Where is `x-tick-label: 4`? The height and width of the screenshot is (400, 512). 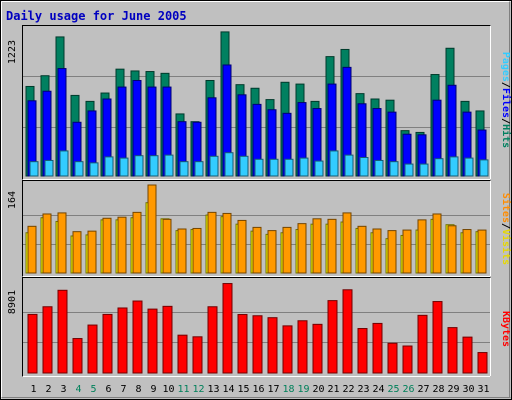
x-tick-label: 4 is located at coordinates (78, 389).